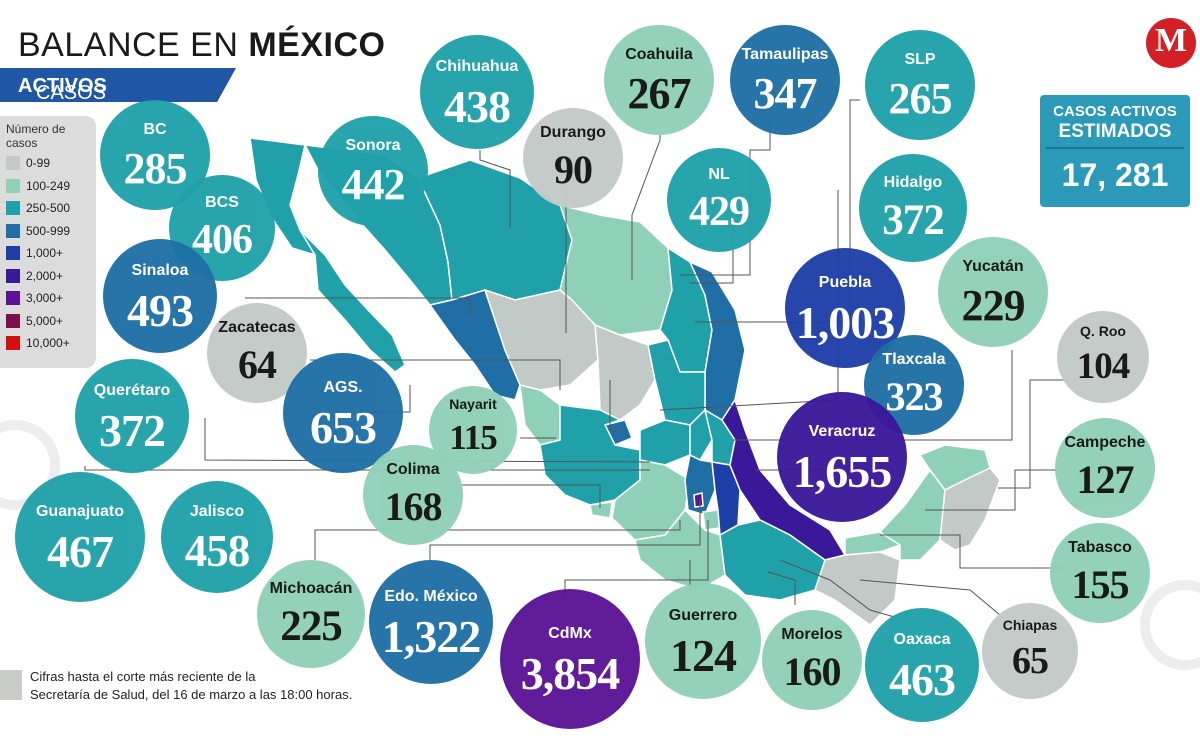  What do you see at coordinates (477, 92) in the screenshot?
I see `state-bubble-chihuahua: Chihuahua 438` at bounding box center [477, 92].